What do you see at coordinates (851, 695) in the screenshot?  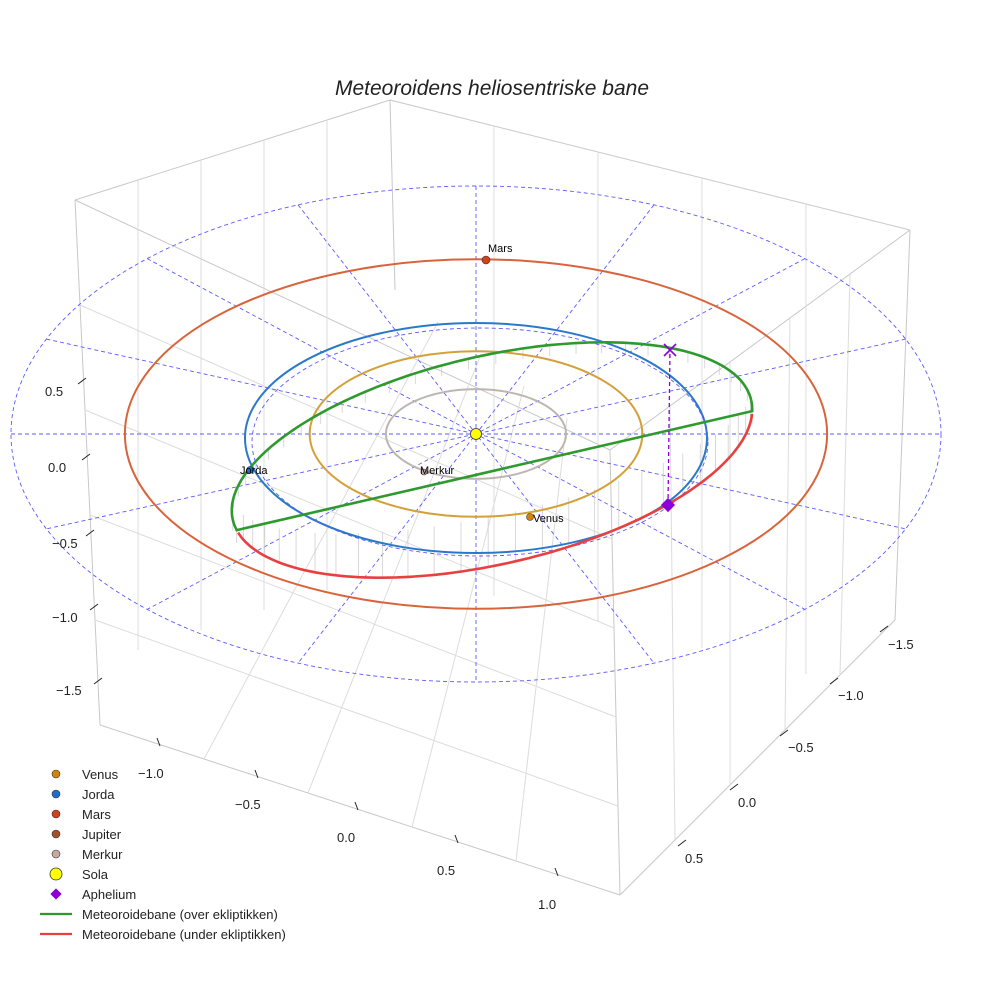 I see `x-tick-label: −1.0` at bounding box center [851, 695].